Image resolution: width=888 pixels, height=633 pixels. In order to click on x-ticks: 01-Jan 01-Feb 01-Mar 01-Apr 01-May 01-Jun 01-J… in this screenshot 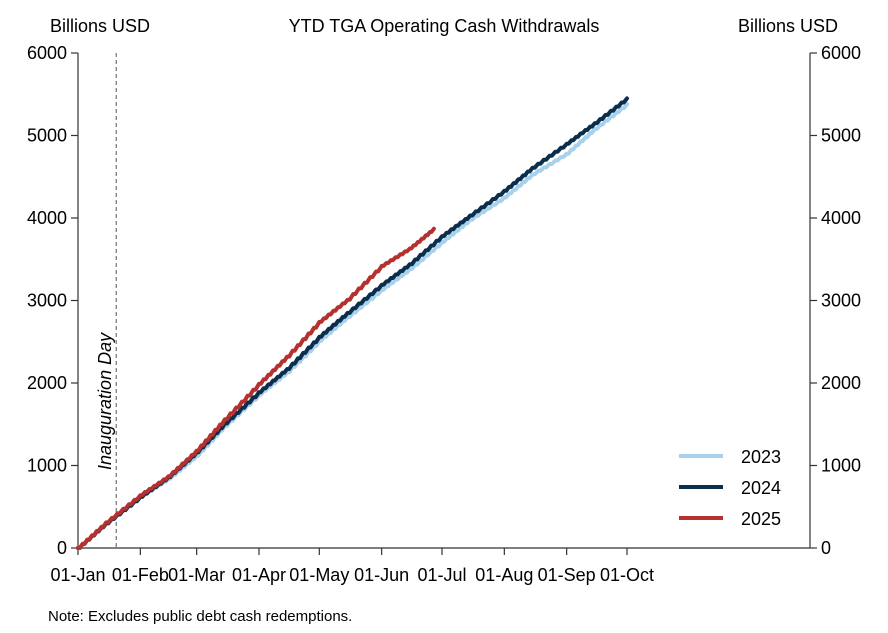, I will do `click(352, 566)`.